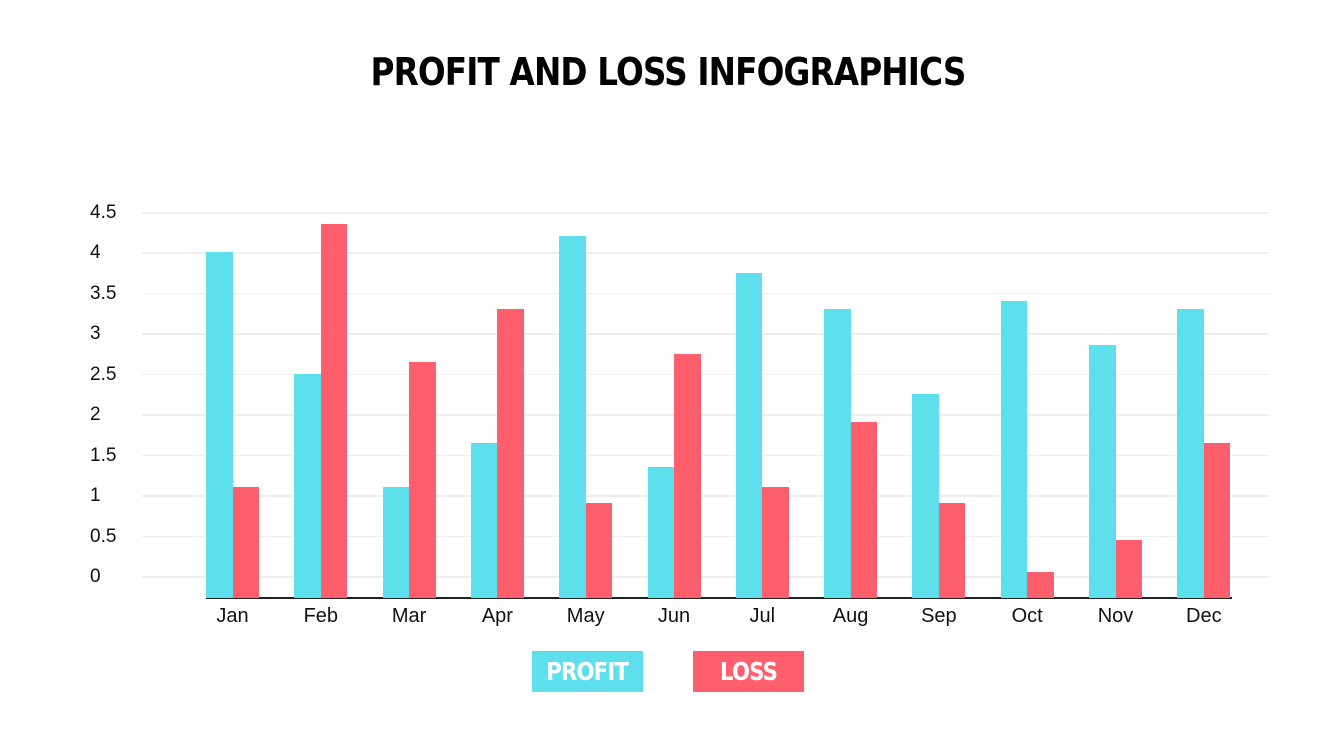 The width and height of the screenshot is (1336, 752). Describe the element at coordinates (409, 616) in the screenshot. I see `x-tick-label: Mar` at that location.